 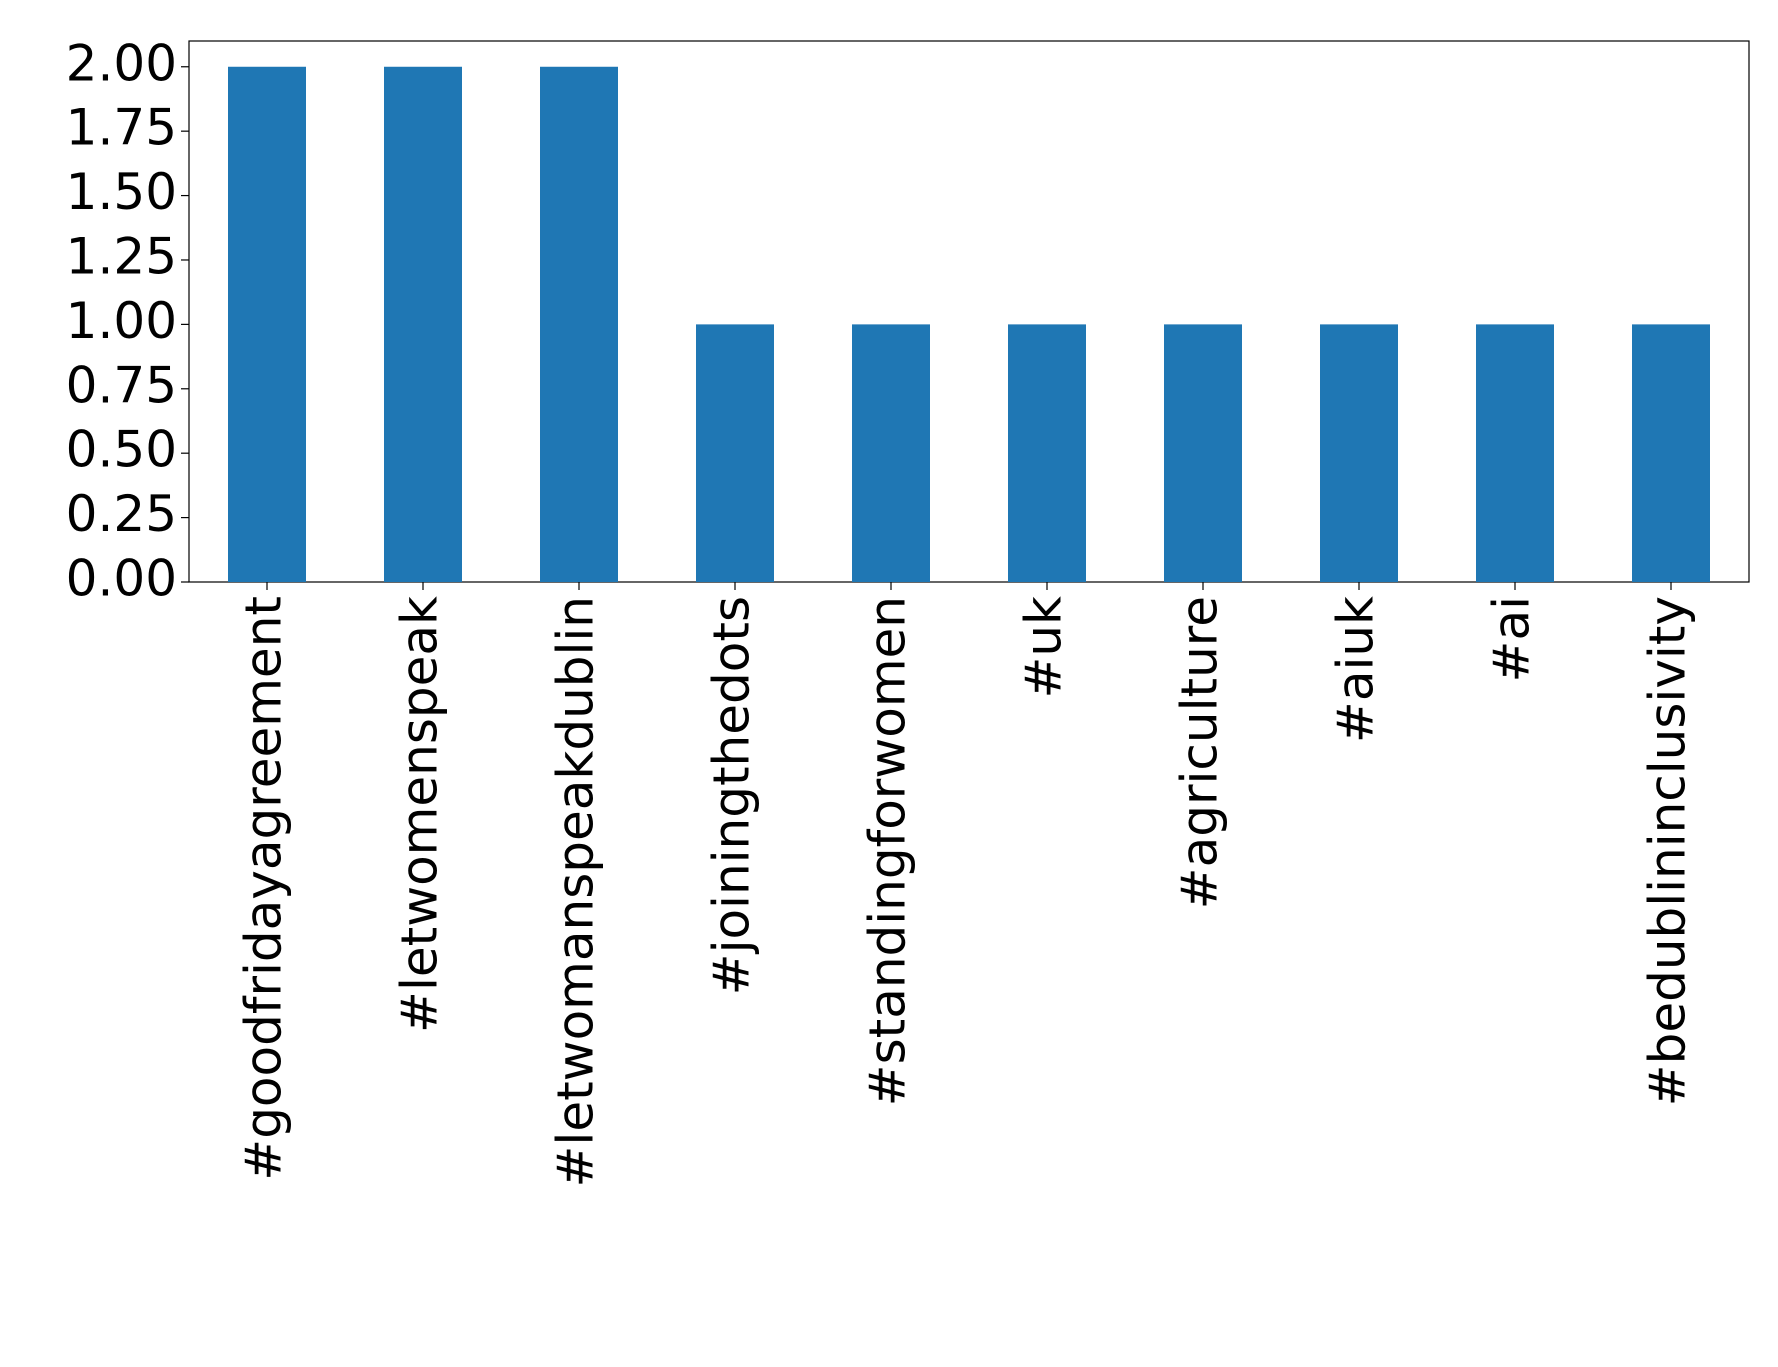 What do you see at coordinates (121, 514) in the screenshot?
I see `y-tick-label: 0.25` at bounding box center [121, 514].